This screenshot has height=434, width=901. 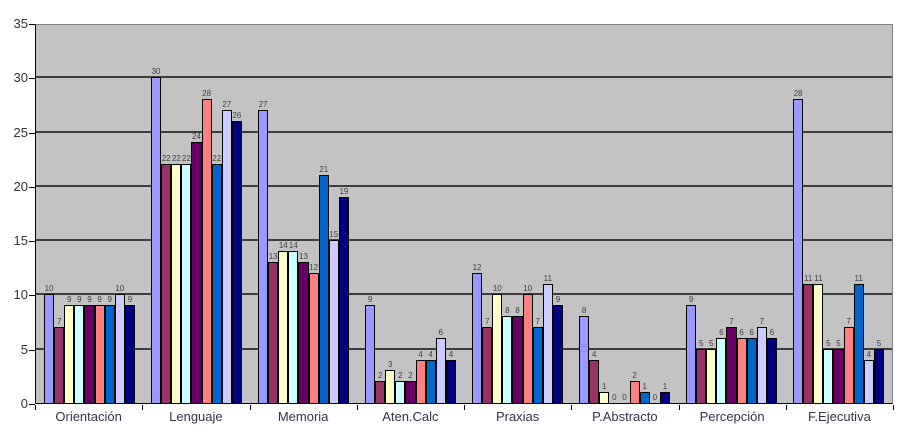 I want to click on bar-slot: 0, so click(x=624, y=214).